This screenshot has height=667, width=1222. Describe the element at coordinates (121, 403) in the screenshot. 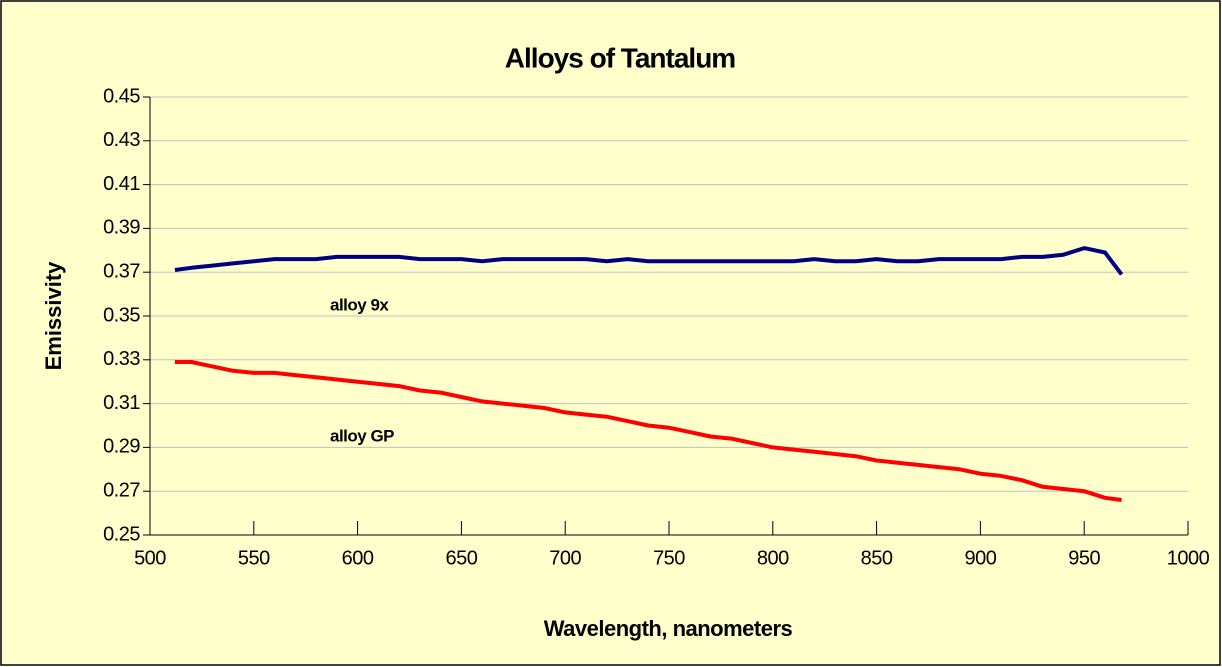

I see `y-tick-label: 0.31` at that location.